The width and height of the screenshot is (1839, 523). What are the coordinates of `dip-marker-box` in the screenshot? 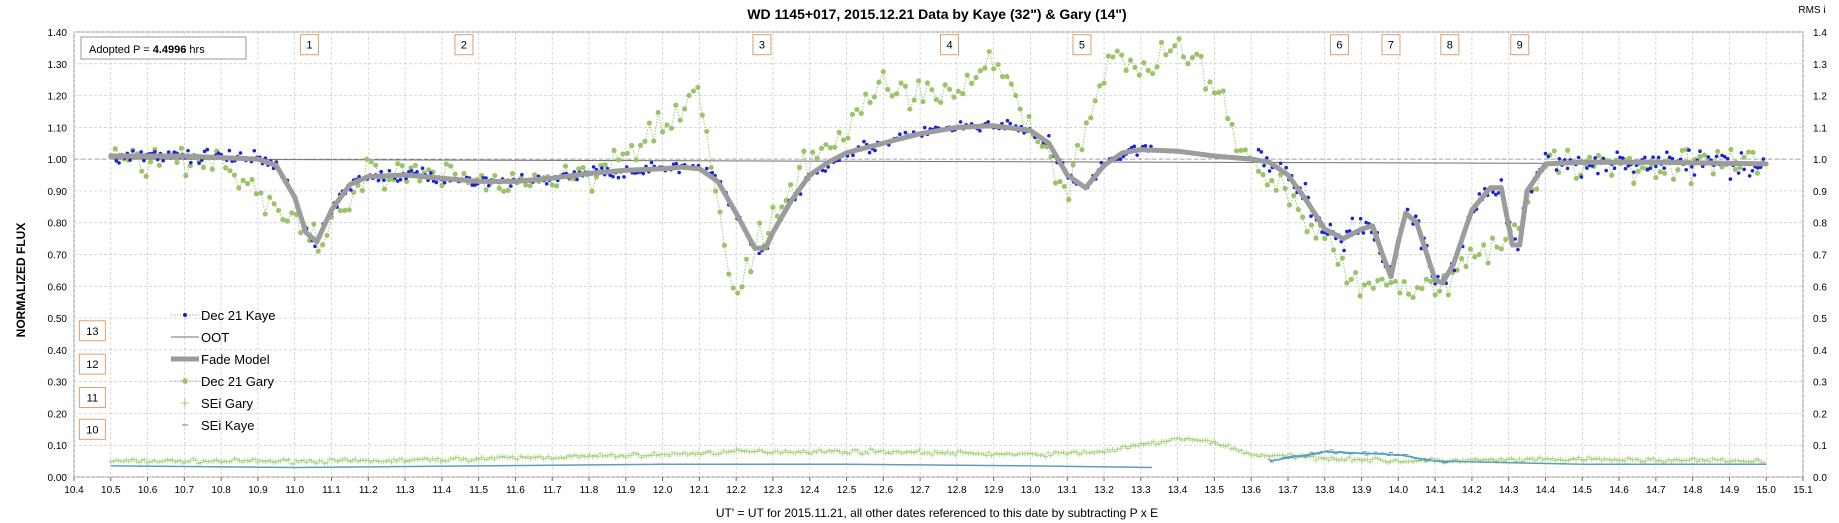 It's located at (92, 331).